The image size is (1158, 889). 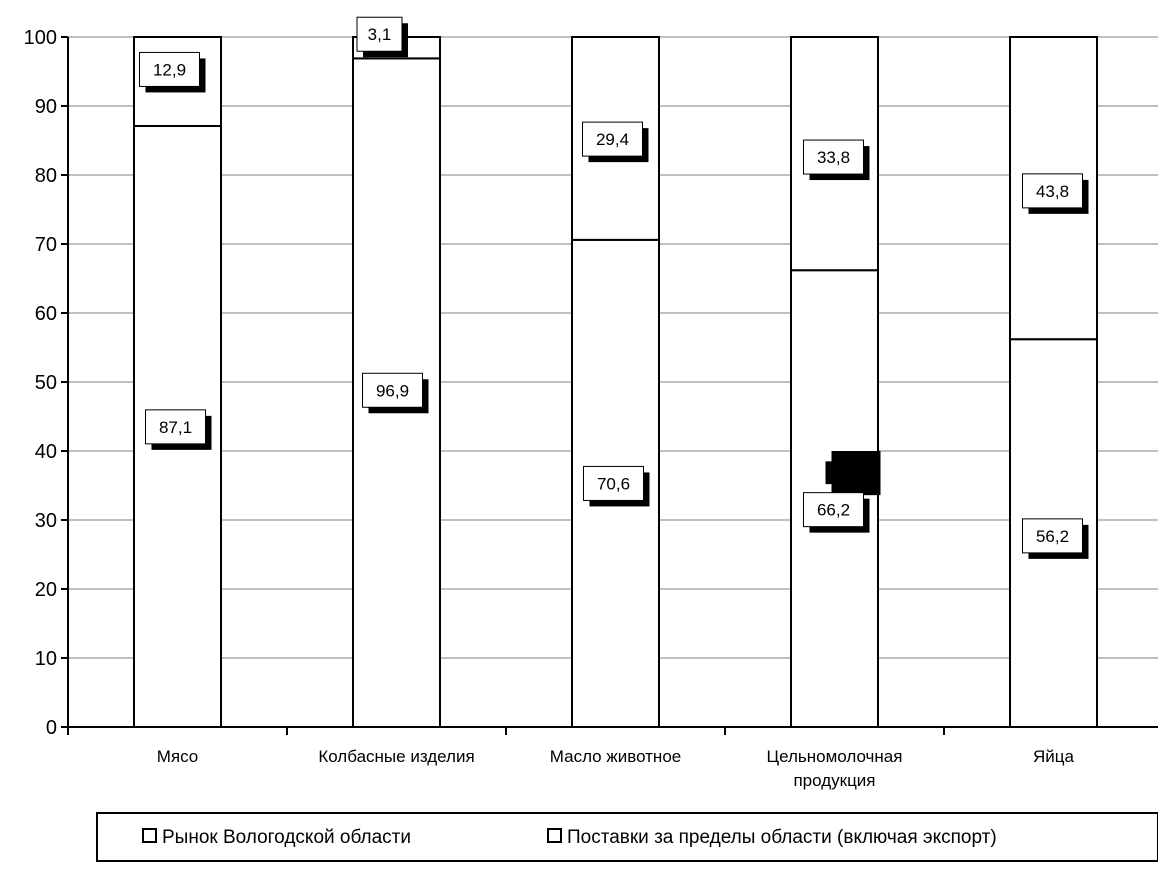 I want to click on y-tick-label: 60, so click(x=46, y=314).